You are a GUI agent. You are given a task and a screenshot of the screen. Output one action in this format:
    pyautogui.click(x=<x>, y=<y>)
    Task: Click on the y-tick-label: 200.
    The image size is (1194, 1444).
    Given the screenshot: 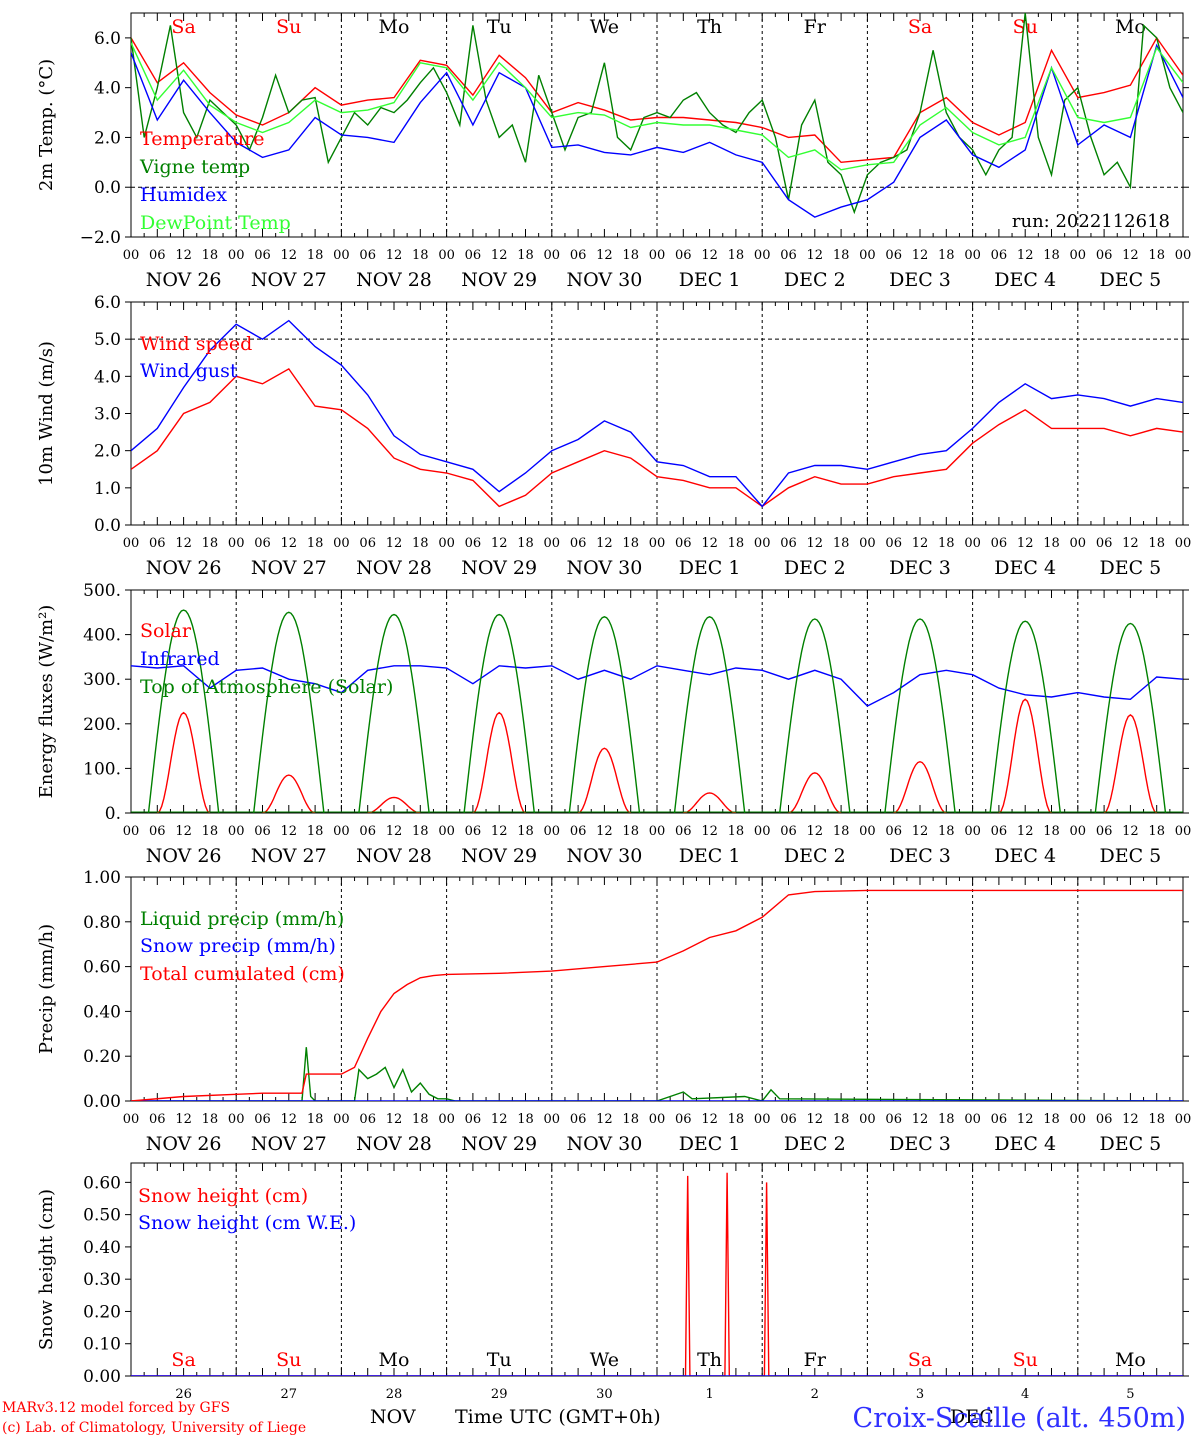 What is the action you would take?
    pyautogui.click(x=102, y=725)
    